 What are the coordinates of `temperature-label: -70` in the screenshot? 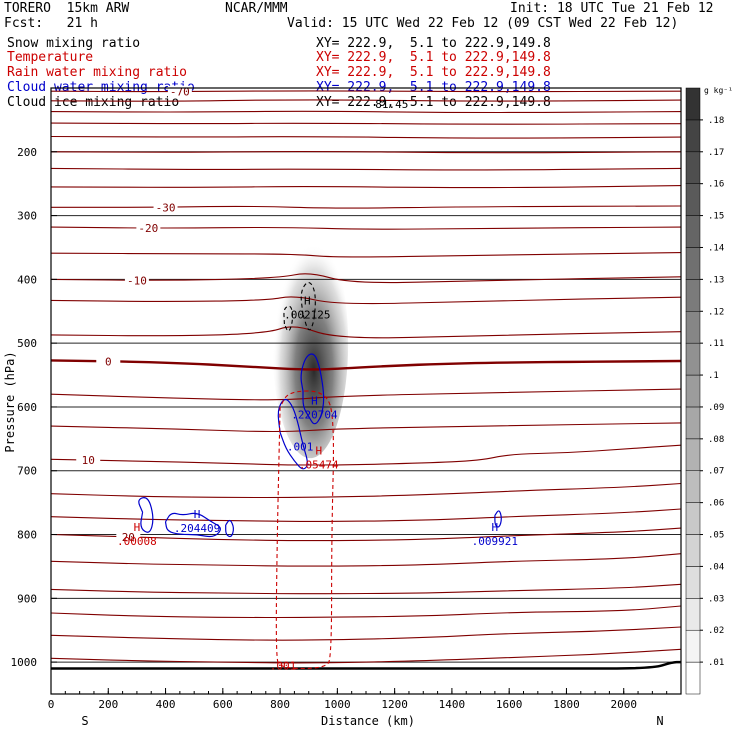 It's located at (180, 92).